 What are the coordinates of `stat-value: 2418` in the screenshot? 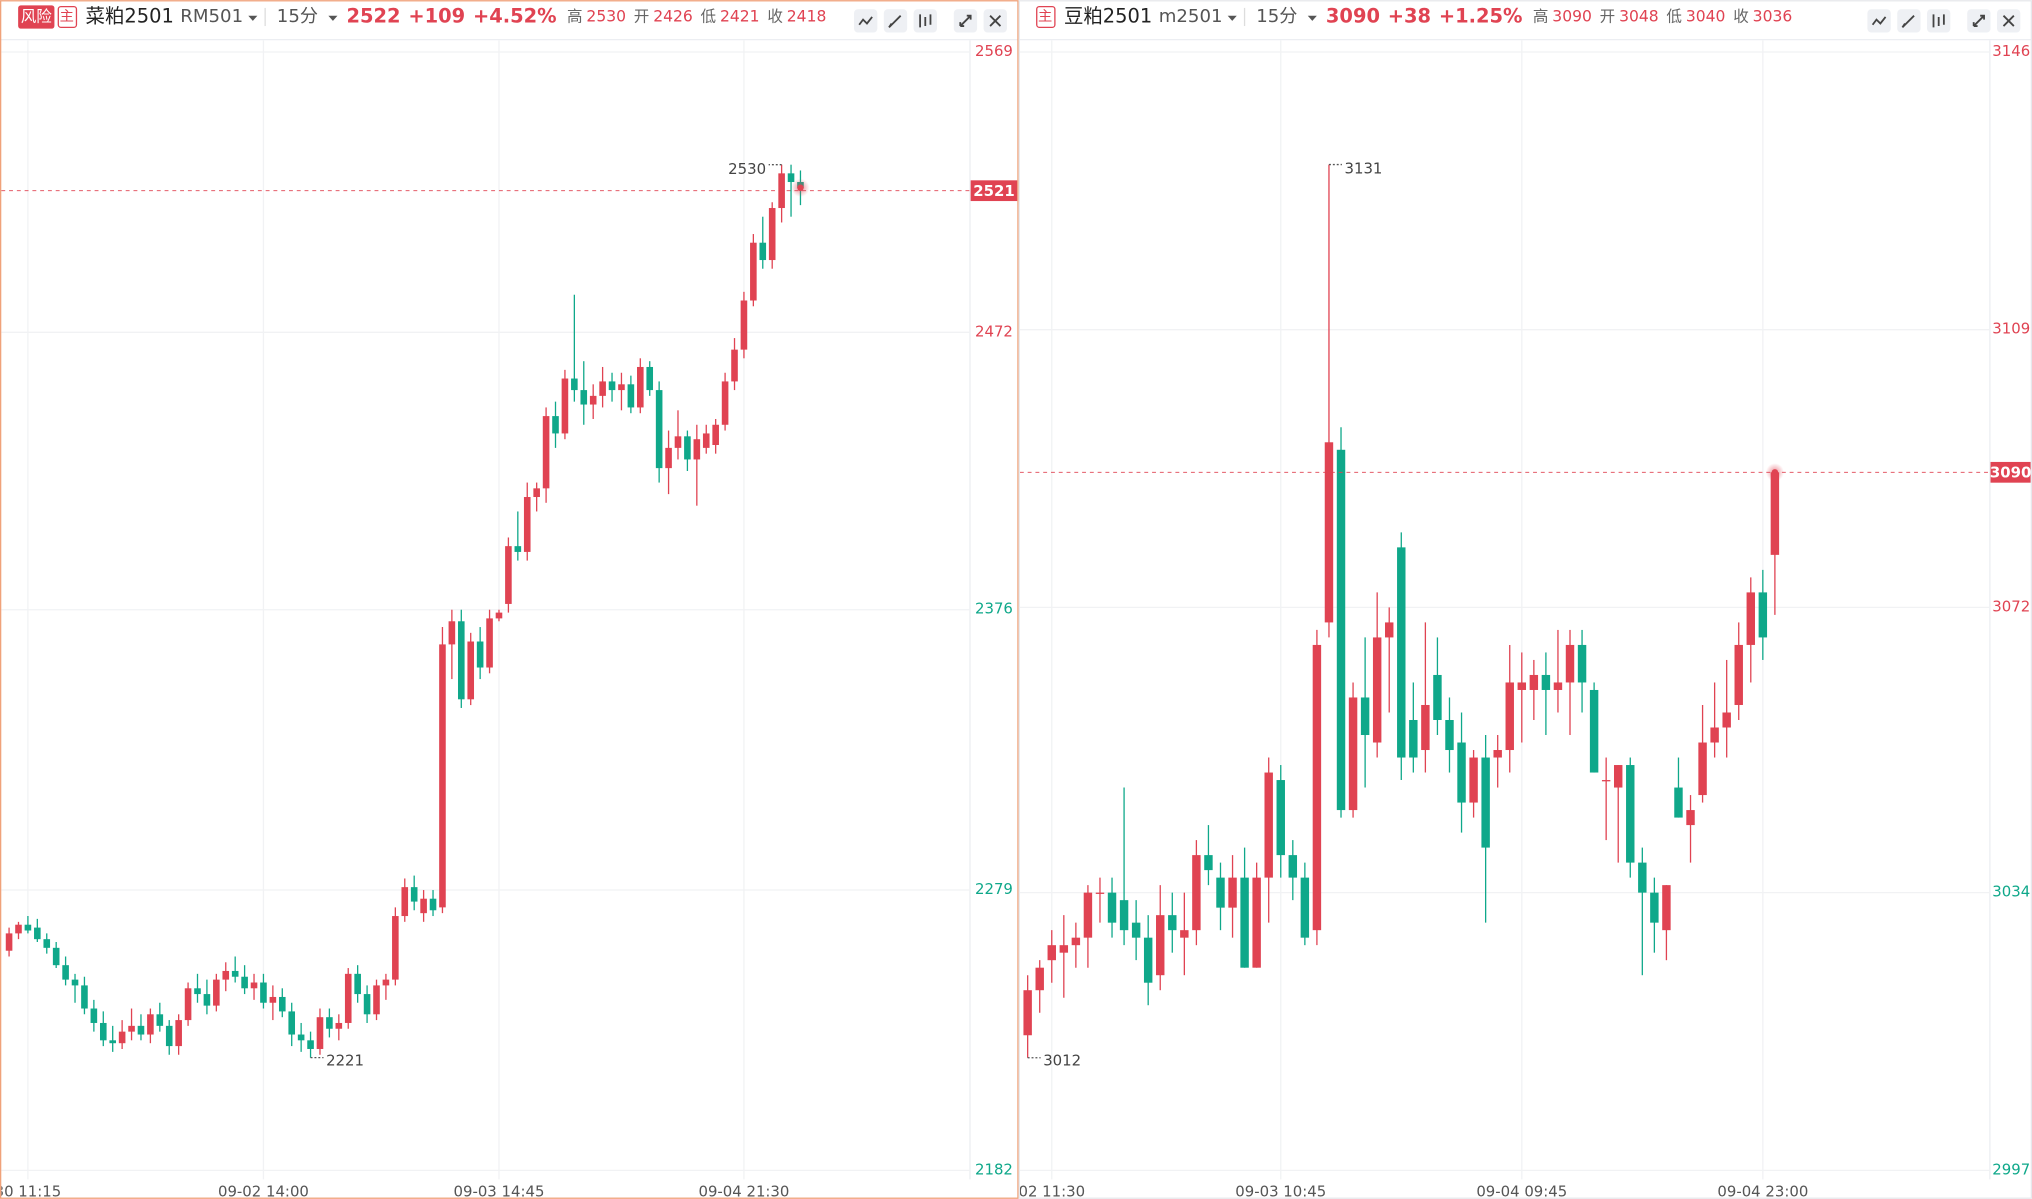 It's located at (807, 16).